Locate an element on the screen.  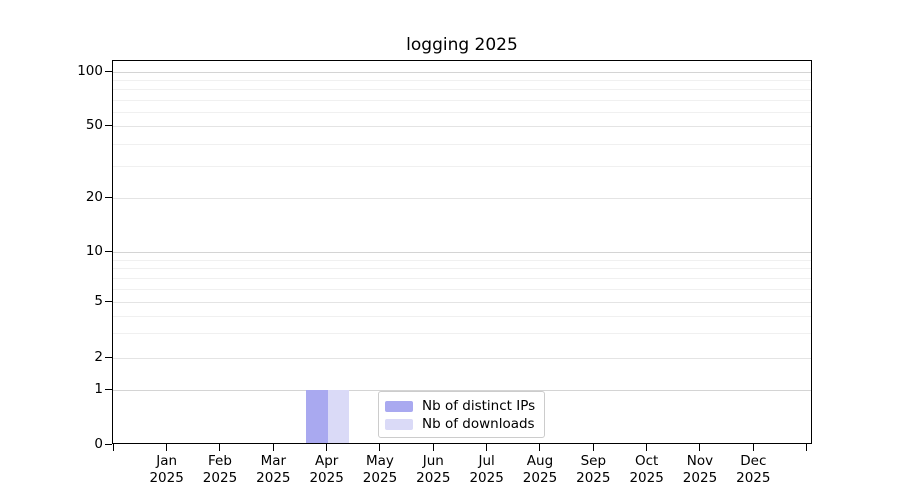
x-tick-label: Apr 2025 is located at coordinates (327, 470).